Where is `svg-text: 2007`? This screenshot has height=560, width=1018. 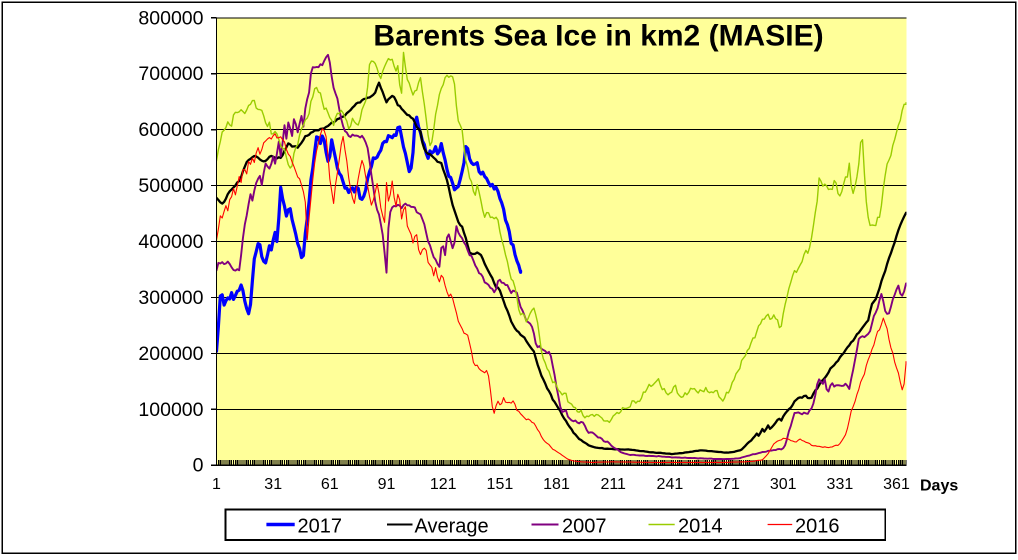
svg-text: 2007 is located at coordinates (584, 527).